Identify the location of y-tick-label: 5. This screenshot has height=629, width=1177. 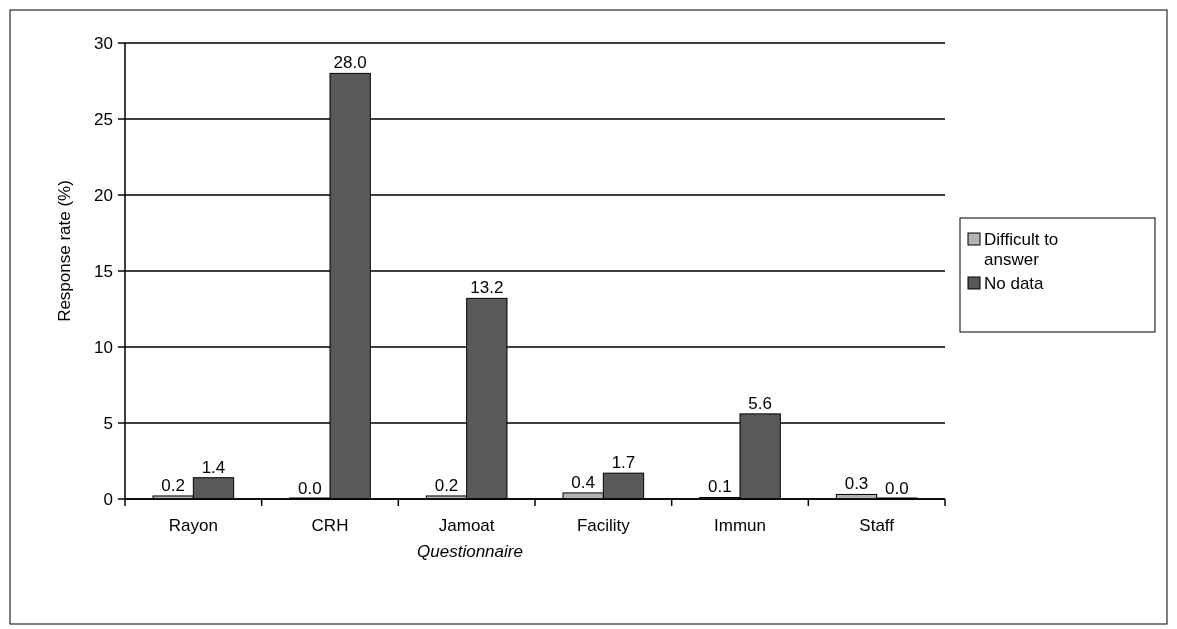
(108, 423).